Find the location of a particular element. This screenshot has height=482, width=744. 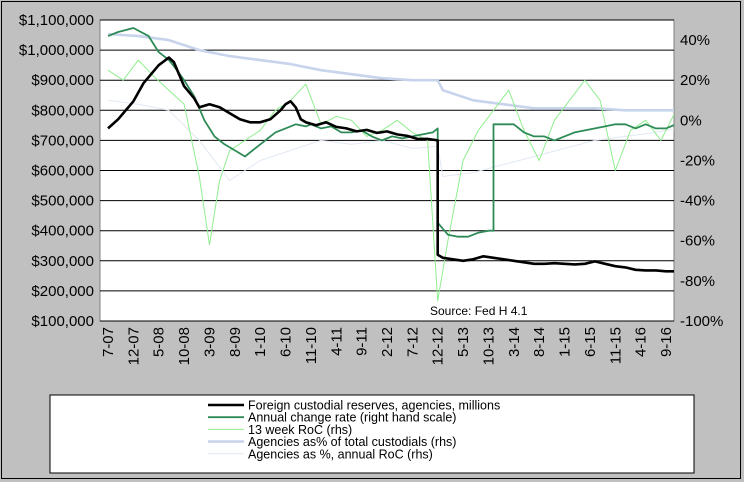

y-tick-label: $1,100,000 is located at coordinates (56, 20).